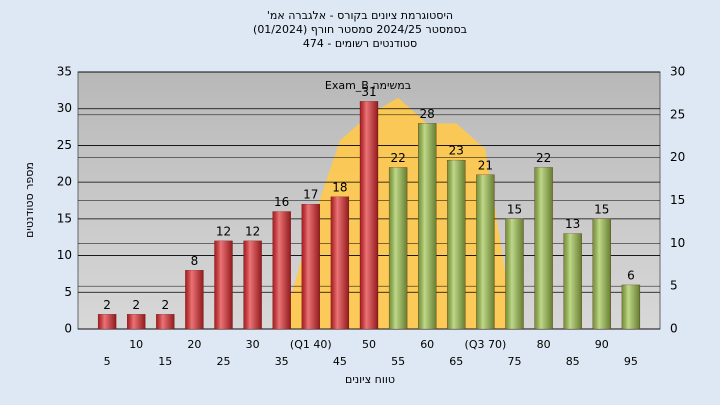 The height and width of the screenshot is (405, 720). I want to click on x-tick-label: 30, so click(253, 344).